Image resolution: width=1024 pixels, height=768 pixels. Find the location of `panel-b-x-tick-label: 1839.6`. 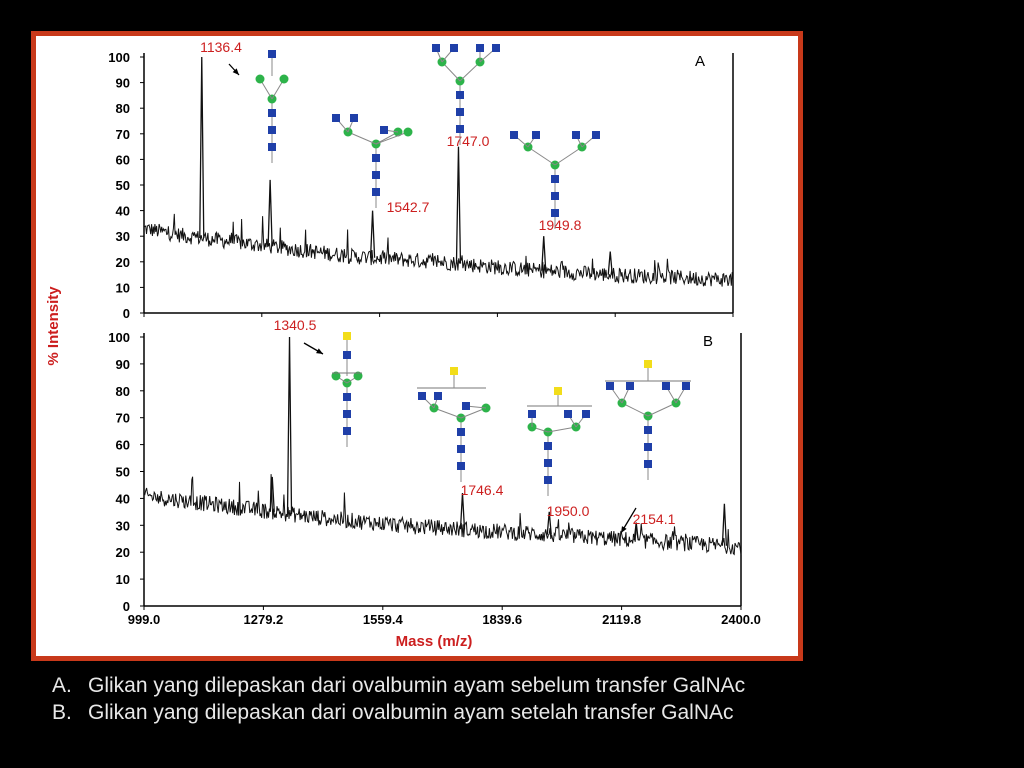

panel-b-x-tick-label: 1839.6 is located at coordinates (502, 619).